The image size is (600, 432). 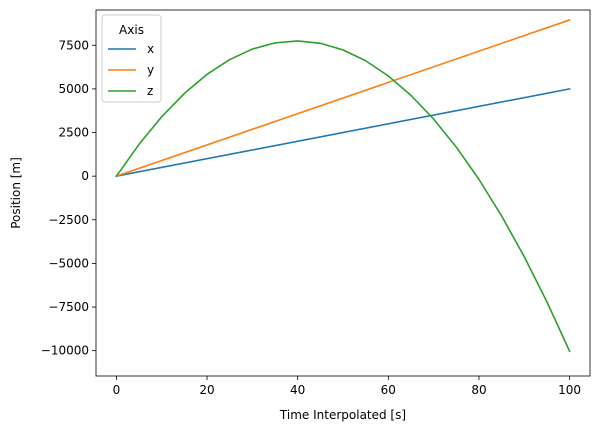 I want to click on legend-entries: xyz, so click(x=131, y=70).